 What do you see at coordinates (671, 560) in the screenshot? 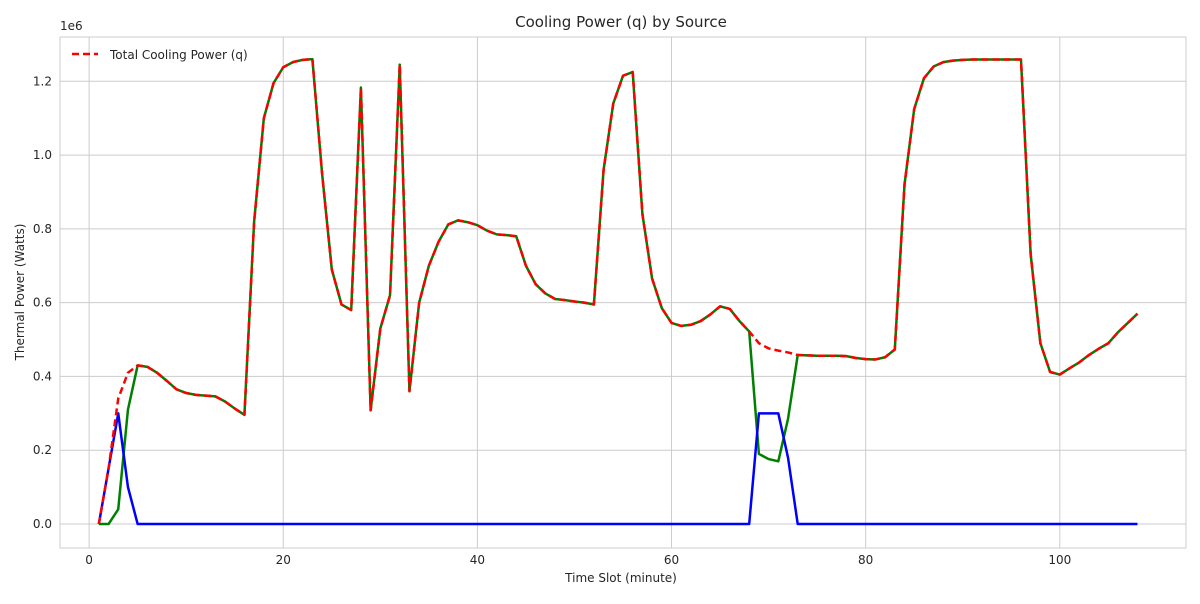
I see `x-tick-label: 60` at bounding box center [671, 560].